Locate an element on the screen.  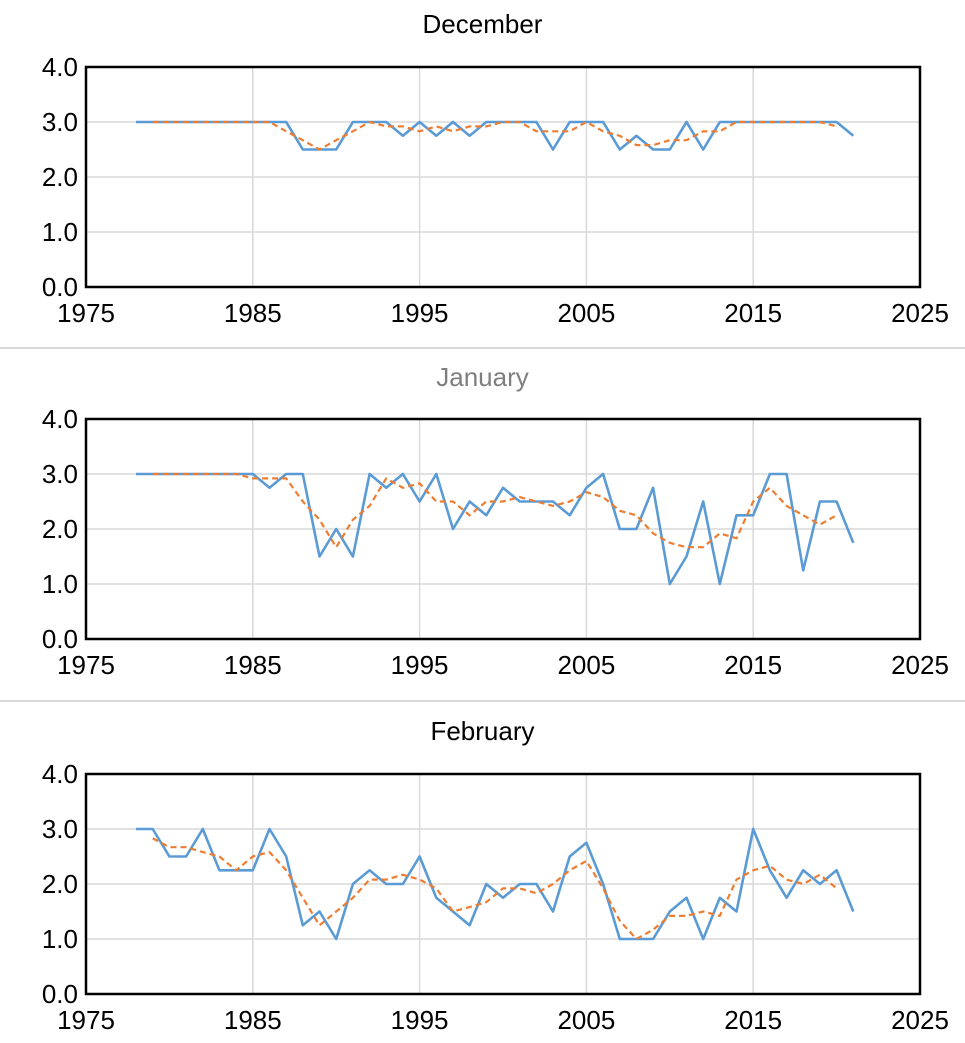
chart-title-december: December is located at coordinates (482, 24).